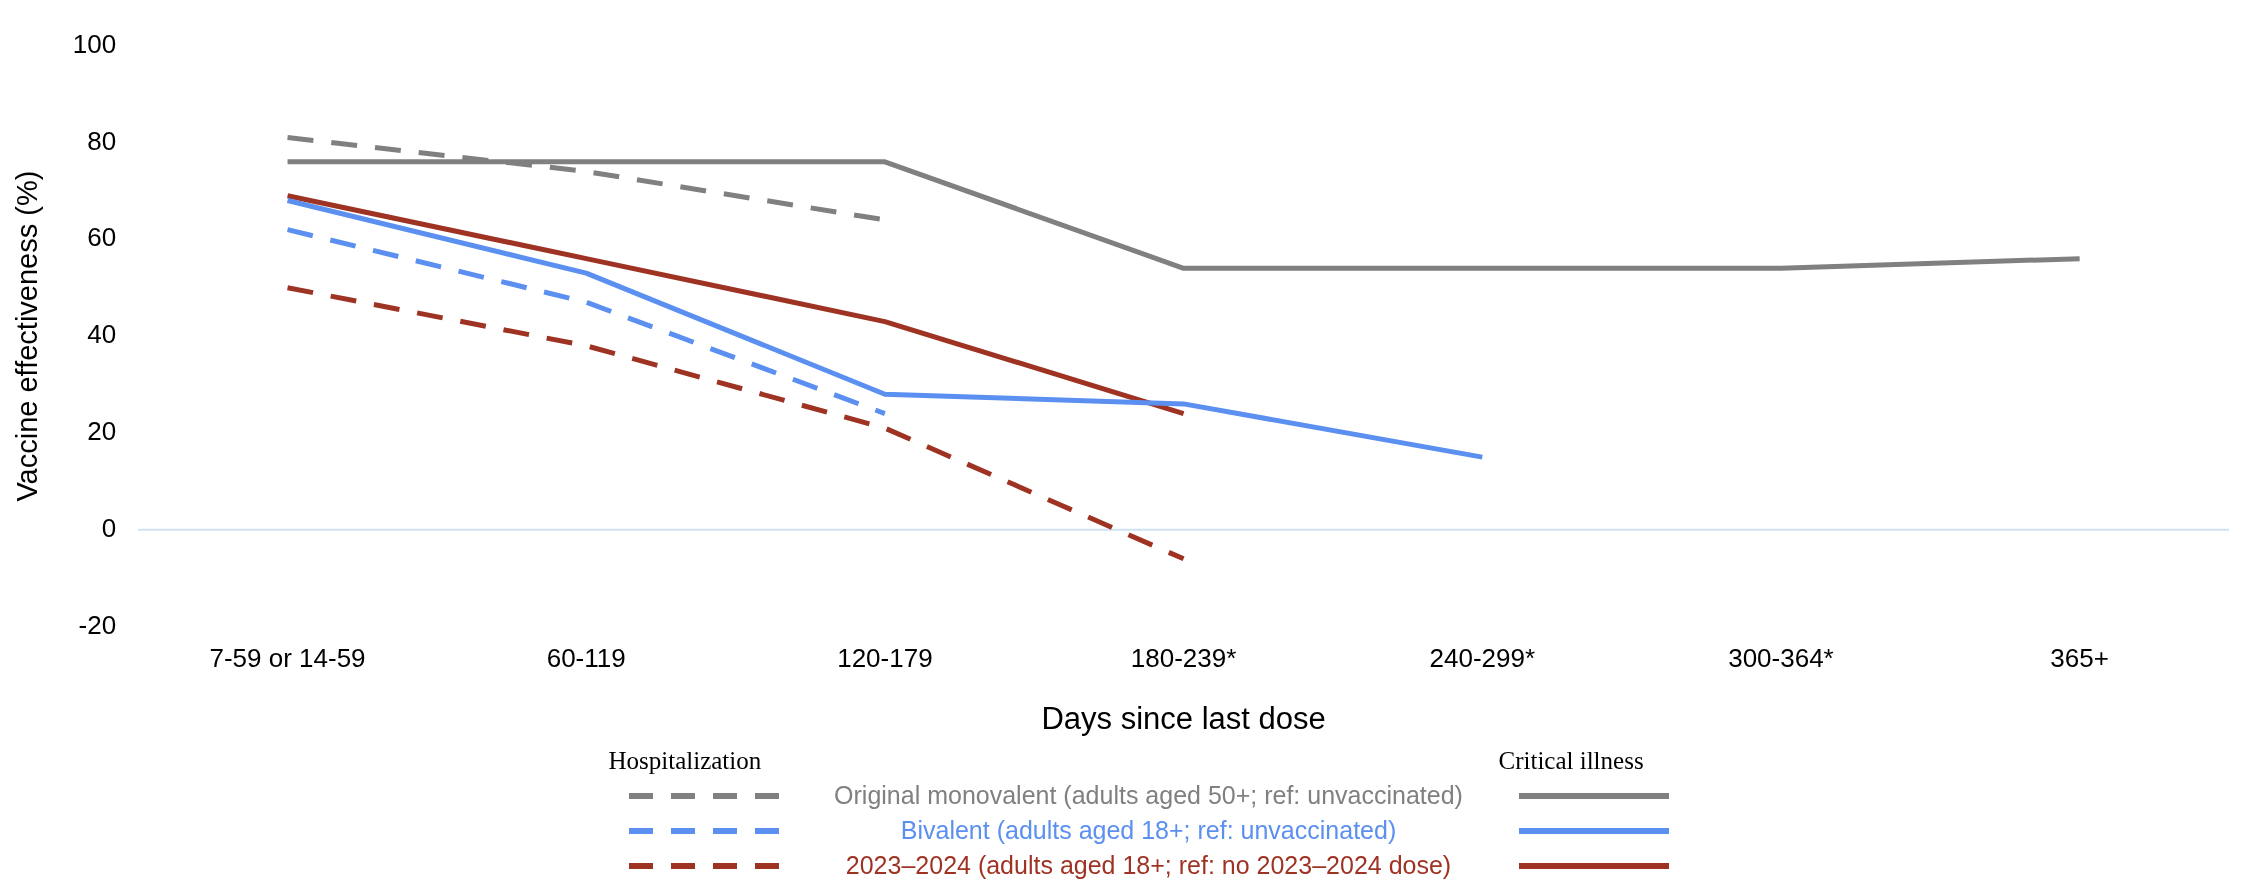  Describe the element at coordinates (287, 658) in the screenshot. I see `x-tick-label: 7-59 or 14-59` at that location.